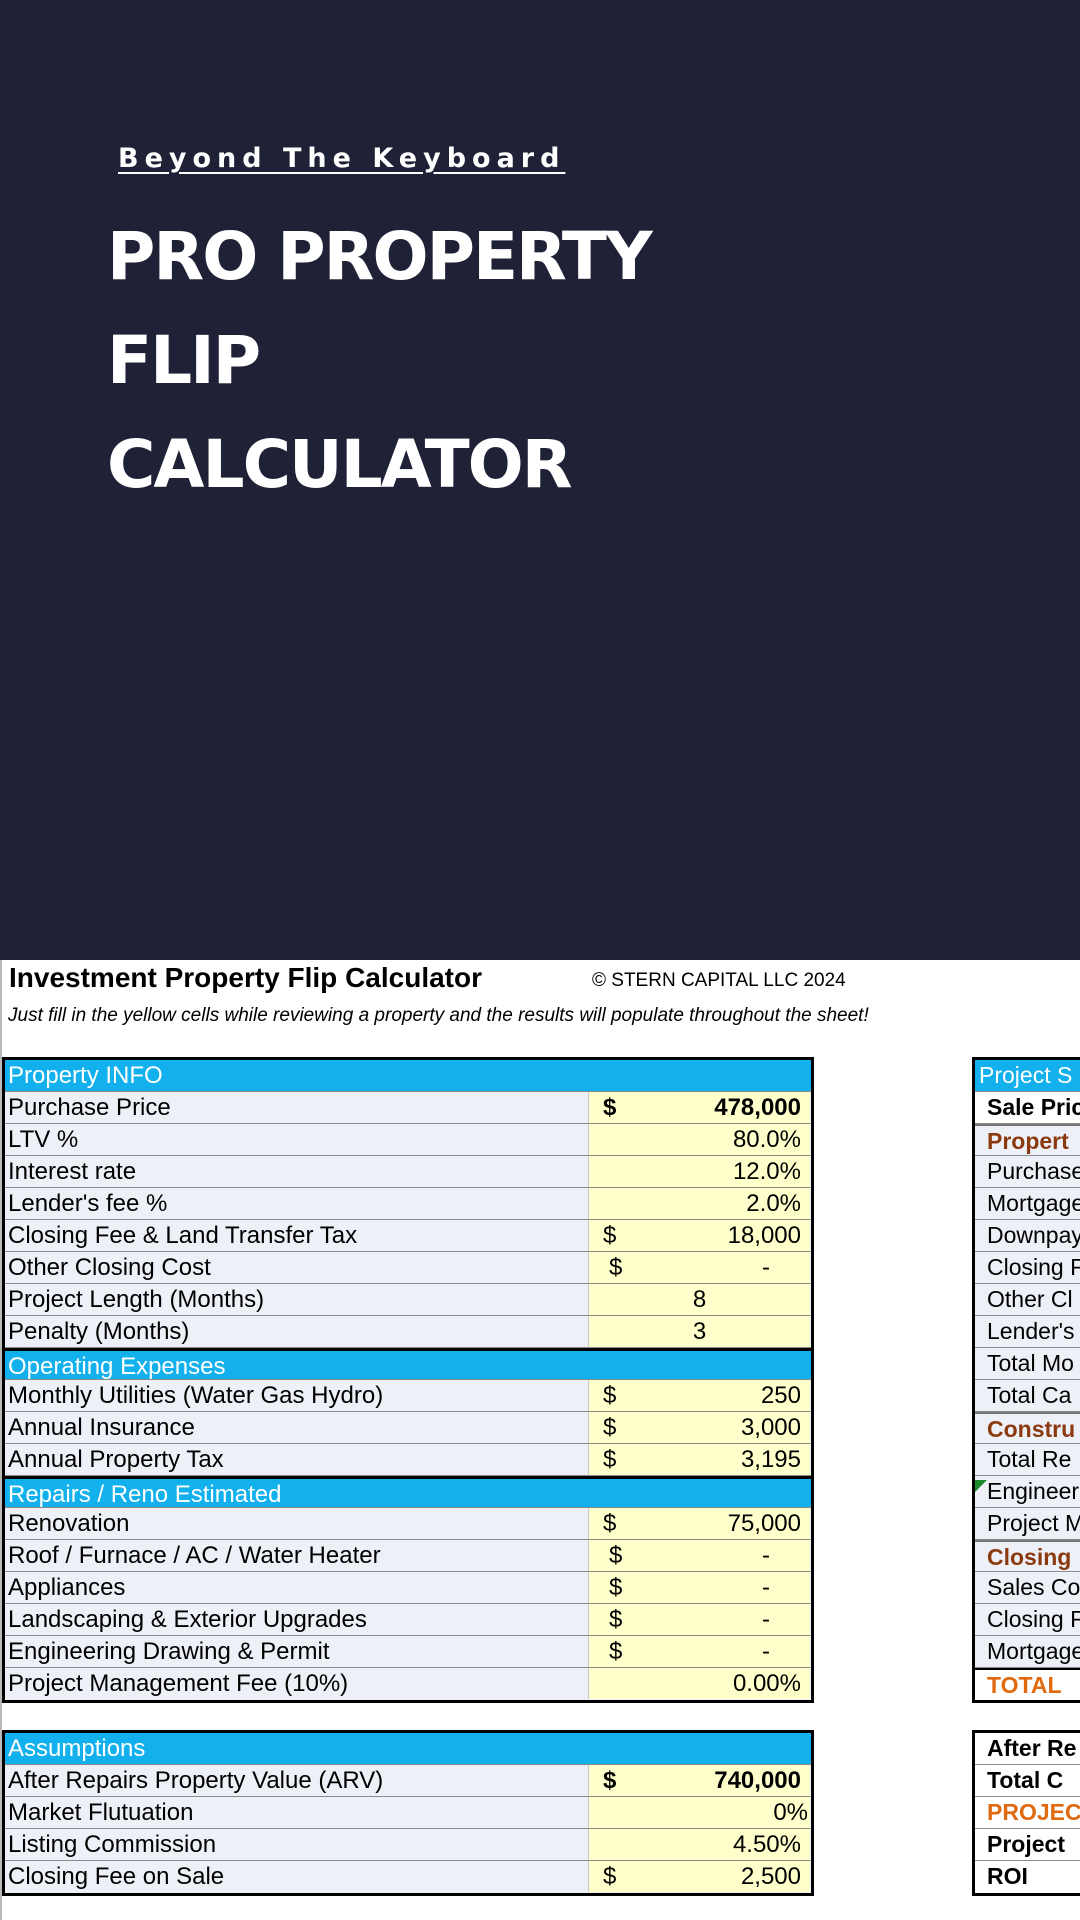 This screenshot has width=1080, height=1920. I want to click on input-cell: $250, so click(699, 1395).